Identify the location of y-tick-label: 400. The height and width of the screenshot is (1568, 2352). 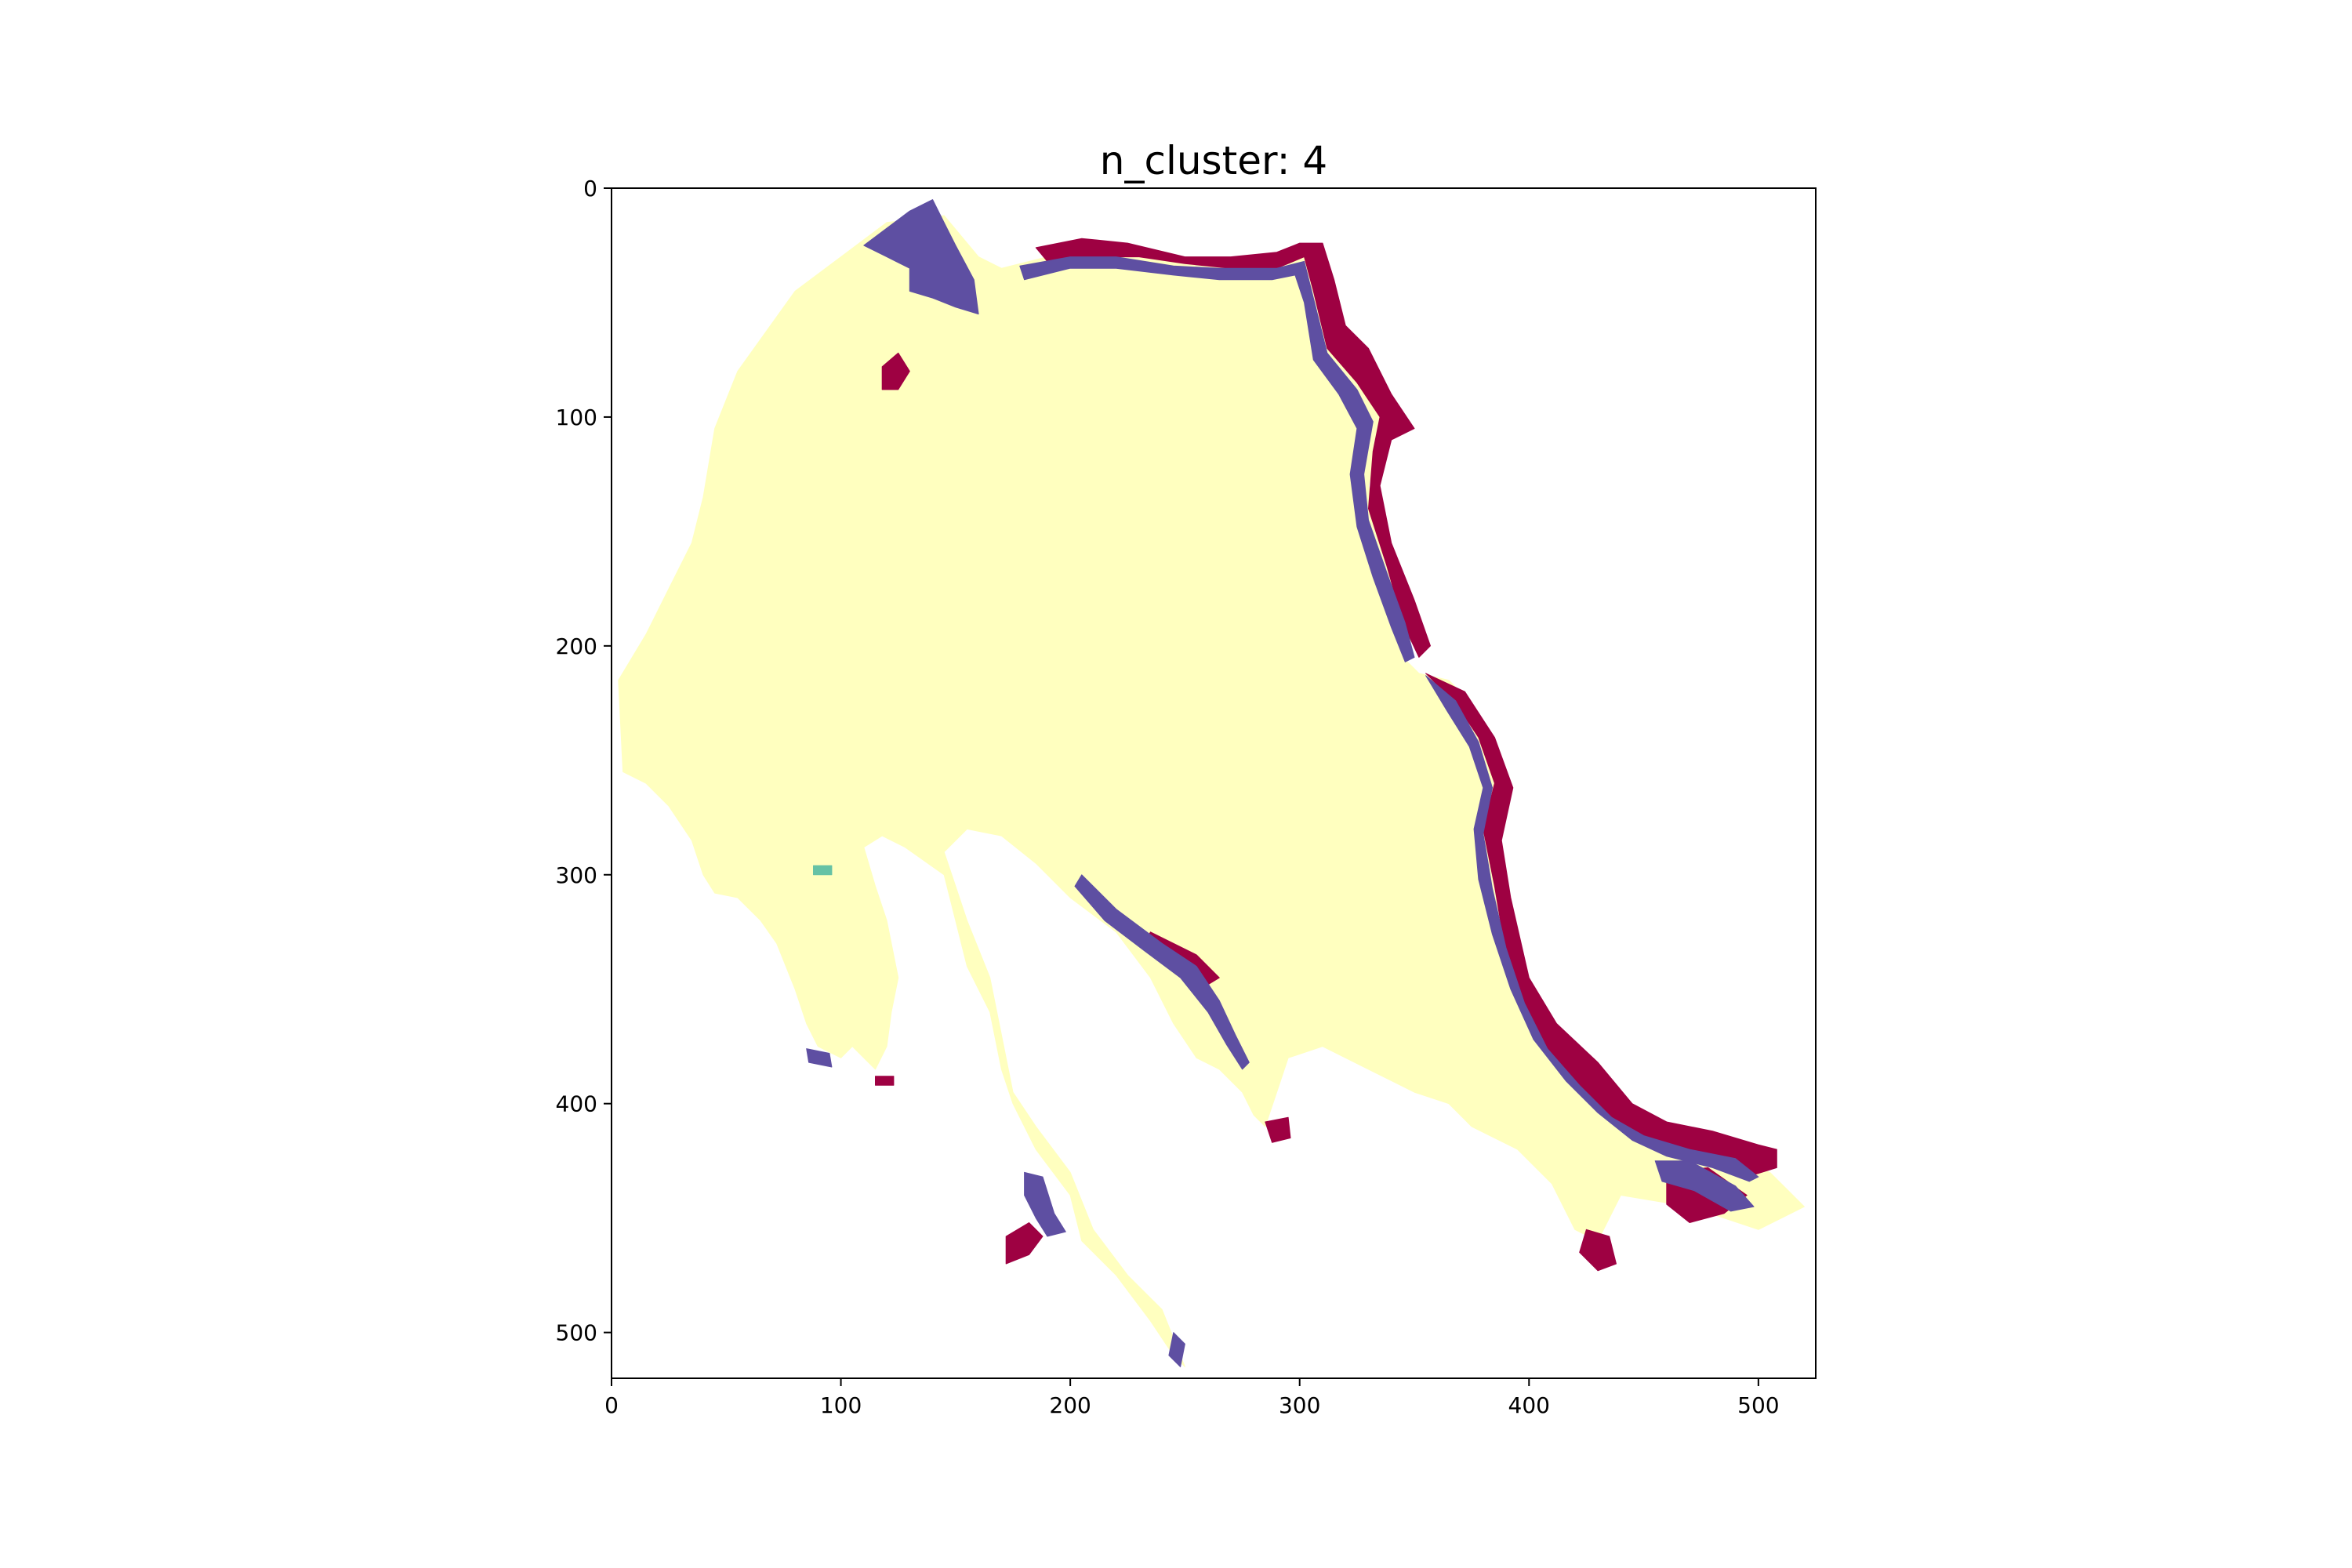
(576, 1104).